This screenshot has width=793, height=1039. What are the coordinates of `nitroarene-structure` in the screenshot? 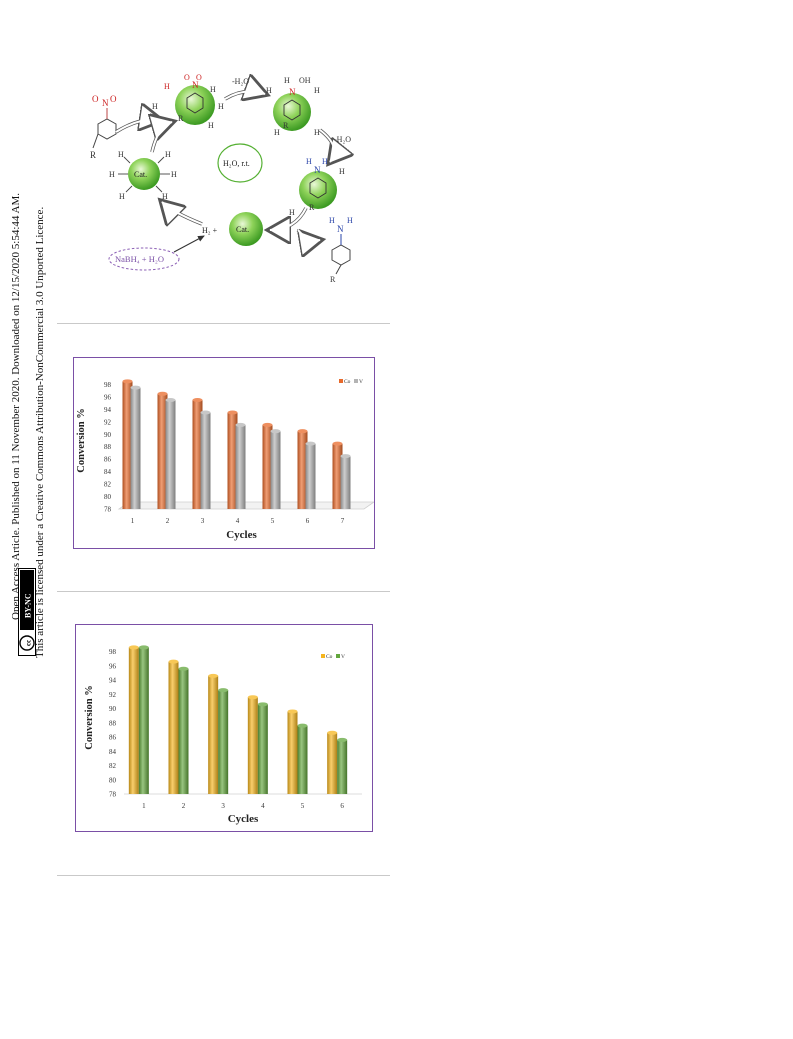 It's located at (104, 128).